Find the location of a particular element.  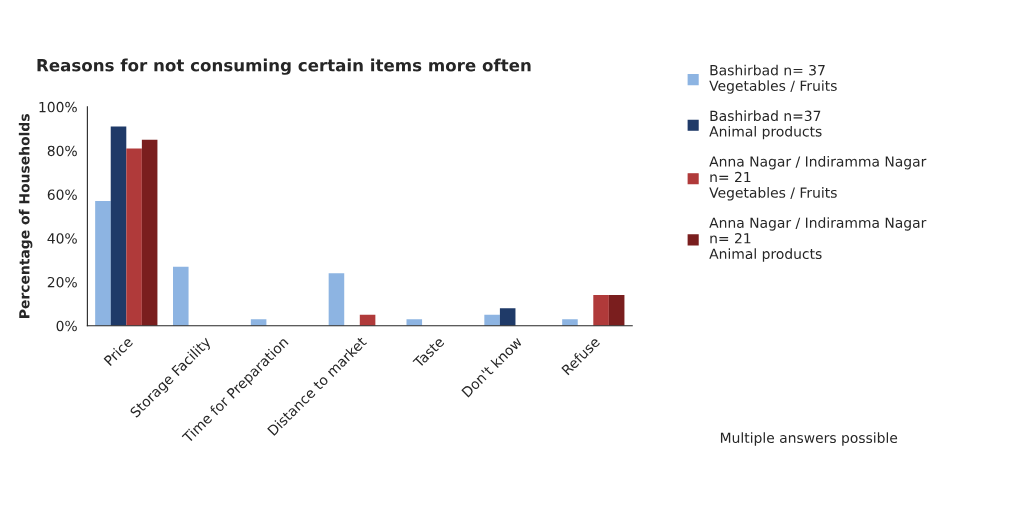

legend-label: Bashirbad n= 37 Vegetables / Fruits is located at coordinates (773, 79).